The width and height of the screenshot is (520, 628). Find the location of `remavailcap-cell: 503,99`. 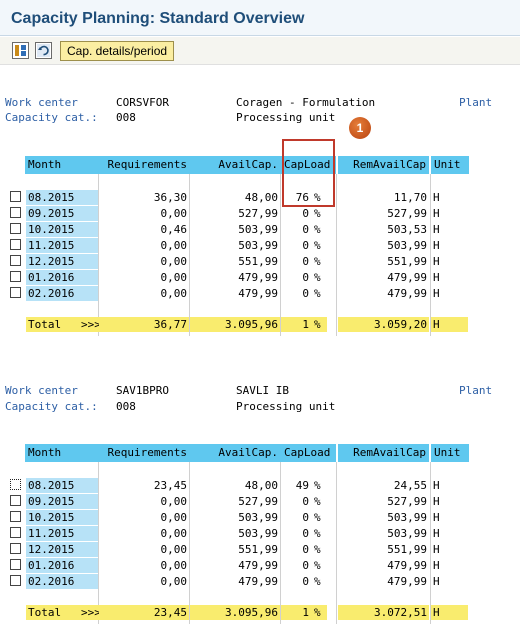

remavailcap-cell: 503,99 is located at coordinates (407, 245).